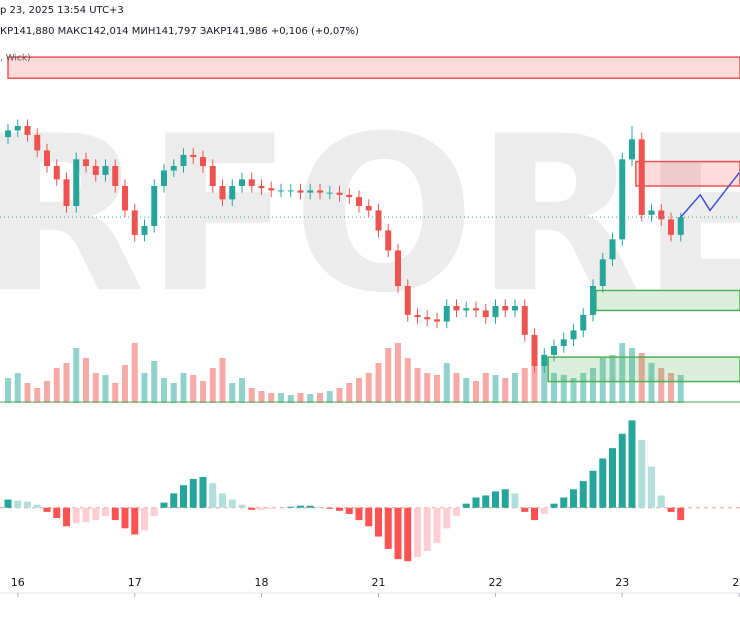 Image resolution: width=740 pixels, height=620 pixels. What do you see at coordinates (736, 582) in the screenshot?
I see `x-tick-label: 24` at bounding box center [736, 582].